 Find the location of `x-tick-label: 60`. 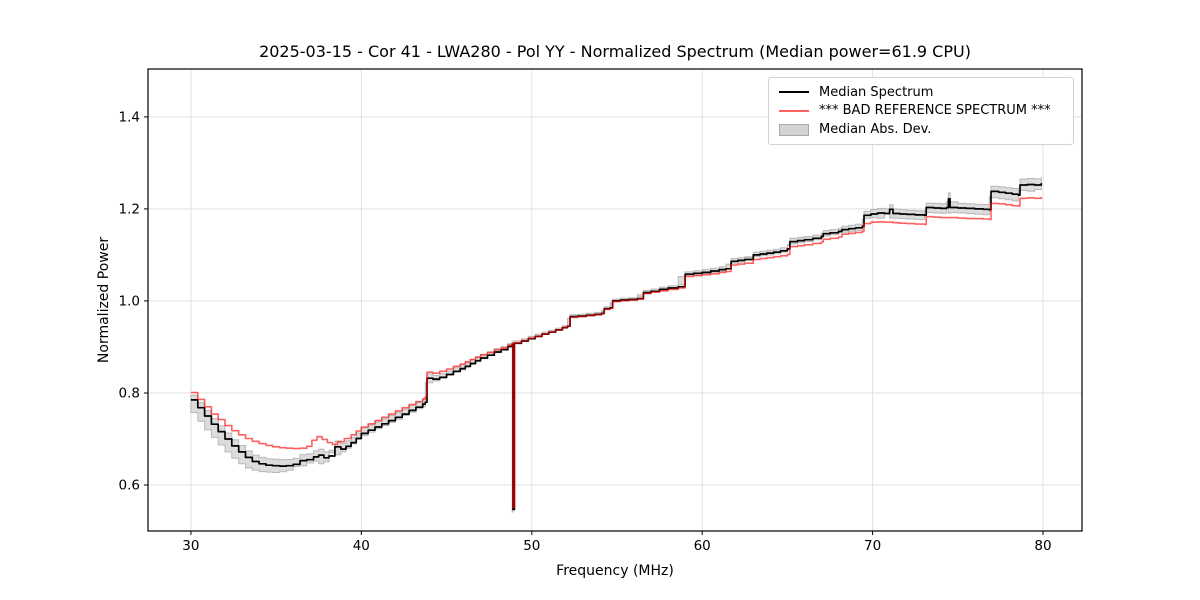

x-tick-label: 60 is located at coordinates (702, 546).